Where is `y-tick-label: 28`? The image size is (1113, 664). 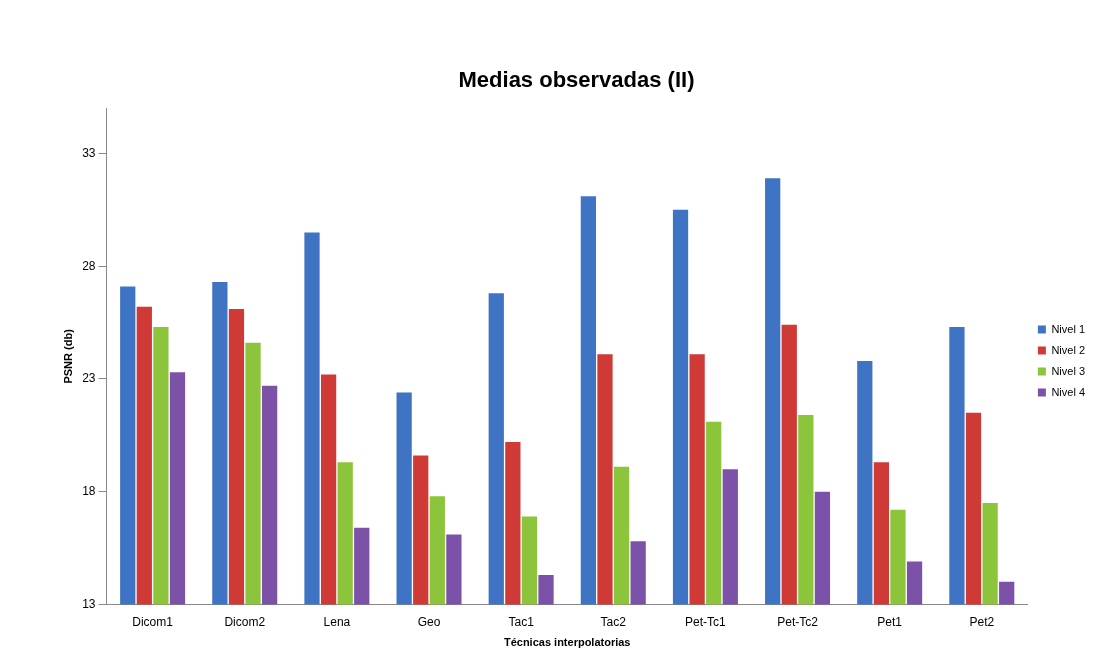
y-tick-label: 28 is located at coordinates (89, 265).